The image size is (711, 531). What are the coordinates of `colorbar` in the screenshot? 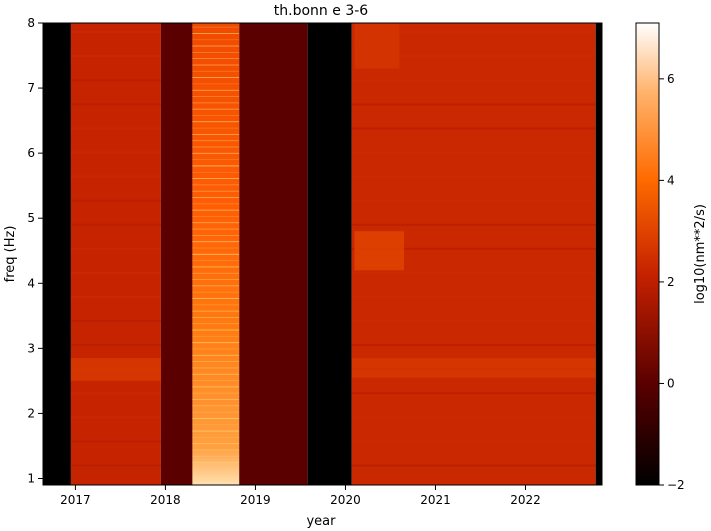 It's located at (647, 254).